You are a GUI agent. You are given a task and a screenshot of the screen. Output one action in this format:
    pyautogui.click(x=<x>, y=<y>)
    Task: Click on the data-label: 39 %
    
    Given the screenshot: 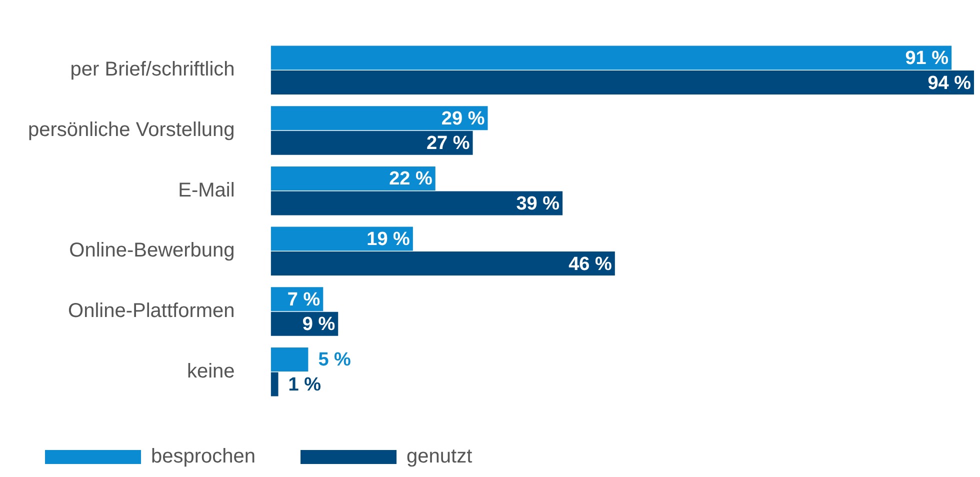 What is the action you would take?
    pyautogui.click(x=538, y=203)
    